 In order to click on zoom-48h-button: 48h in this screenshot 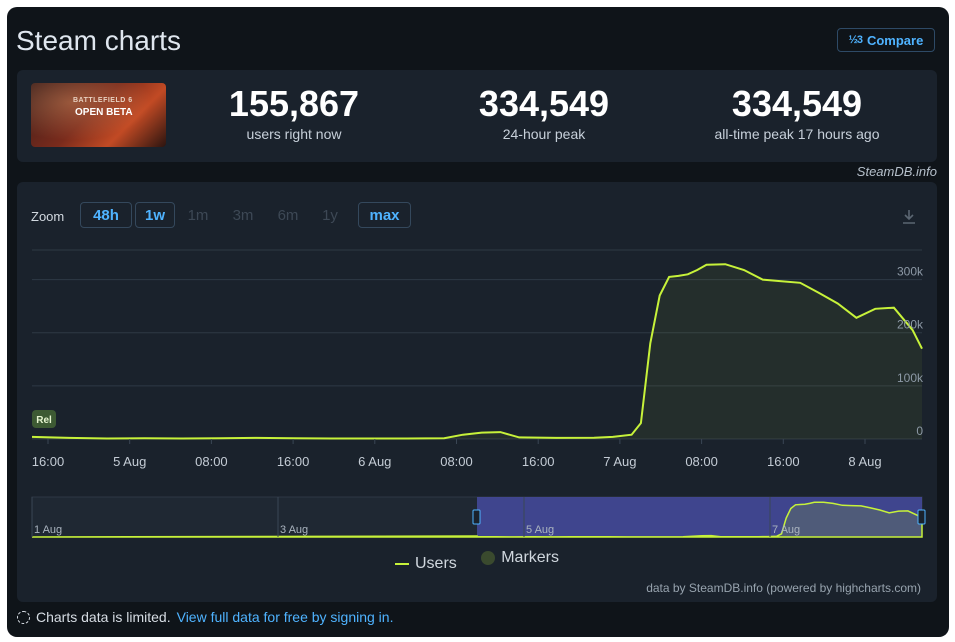, I will do `click(106, 215)`.